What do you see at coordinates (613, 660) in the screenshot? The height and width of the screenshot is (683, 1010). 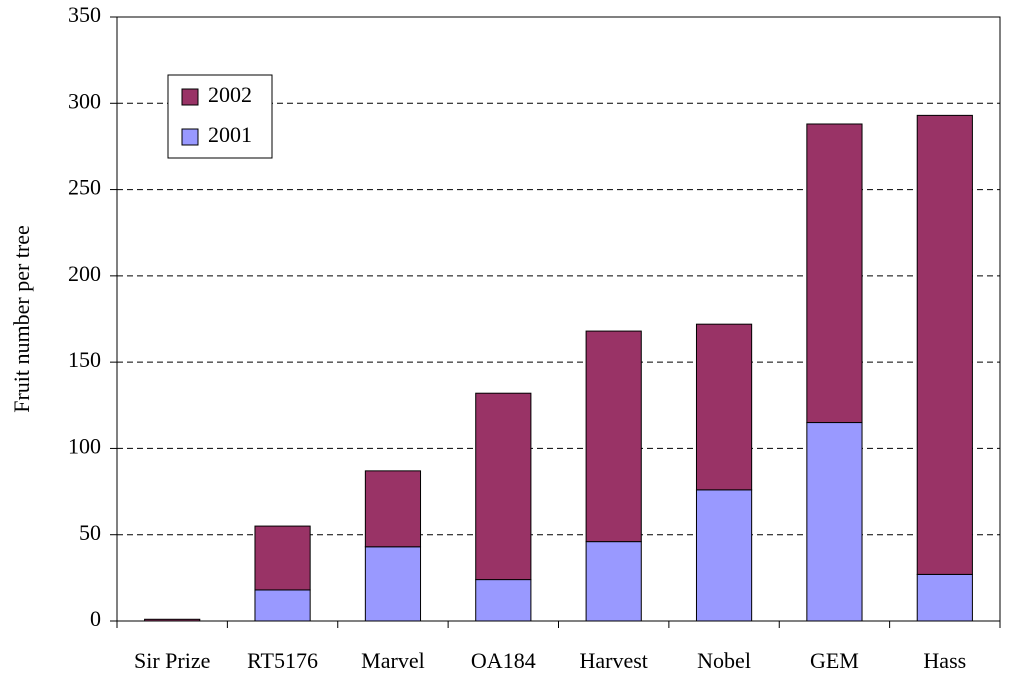 I see `x-tick-label: Harvest` at bounding box center [613, 660].